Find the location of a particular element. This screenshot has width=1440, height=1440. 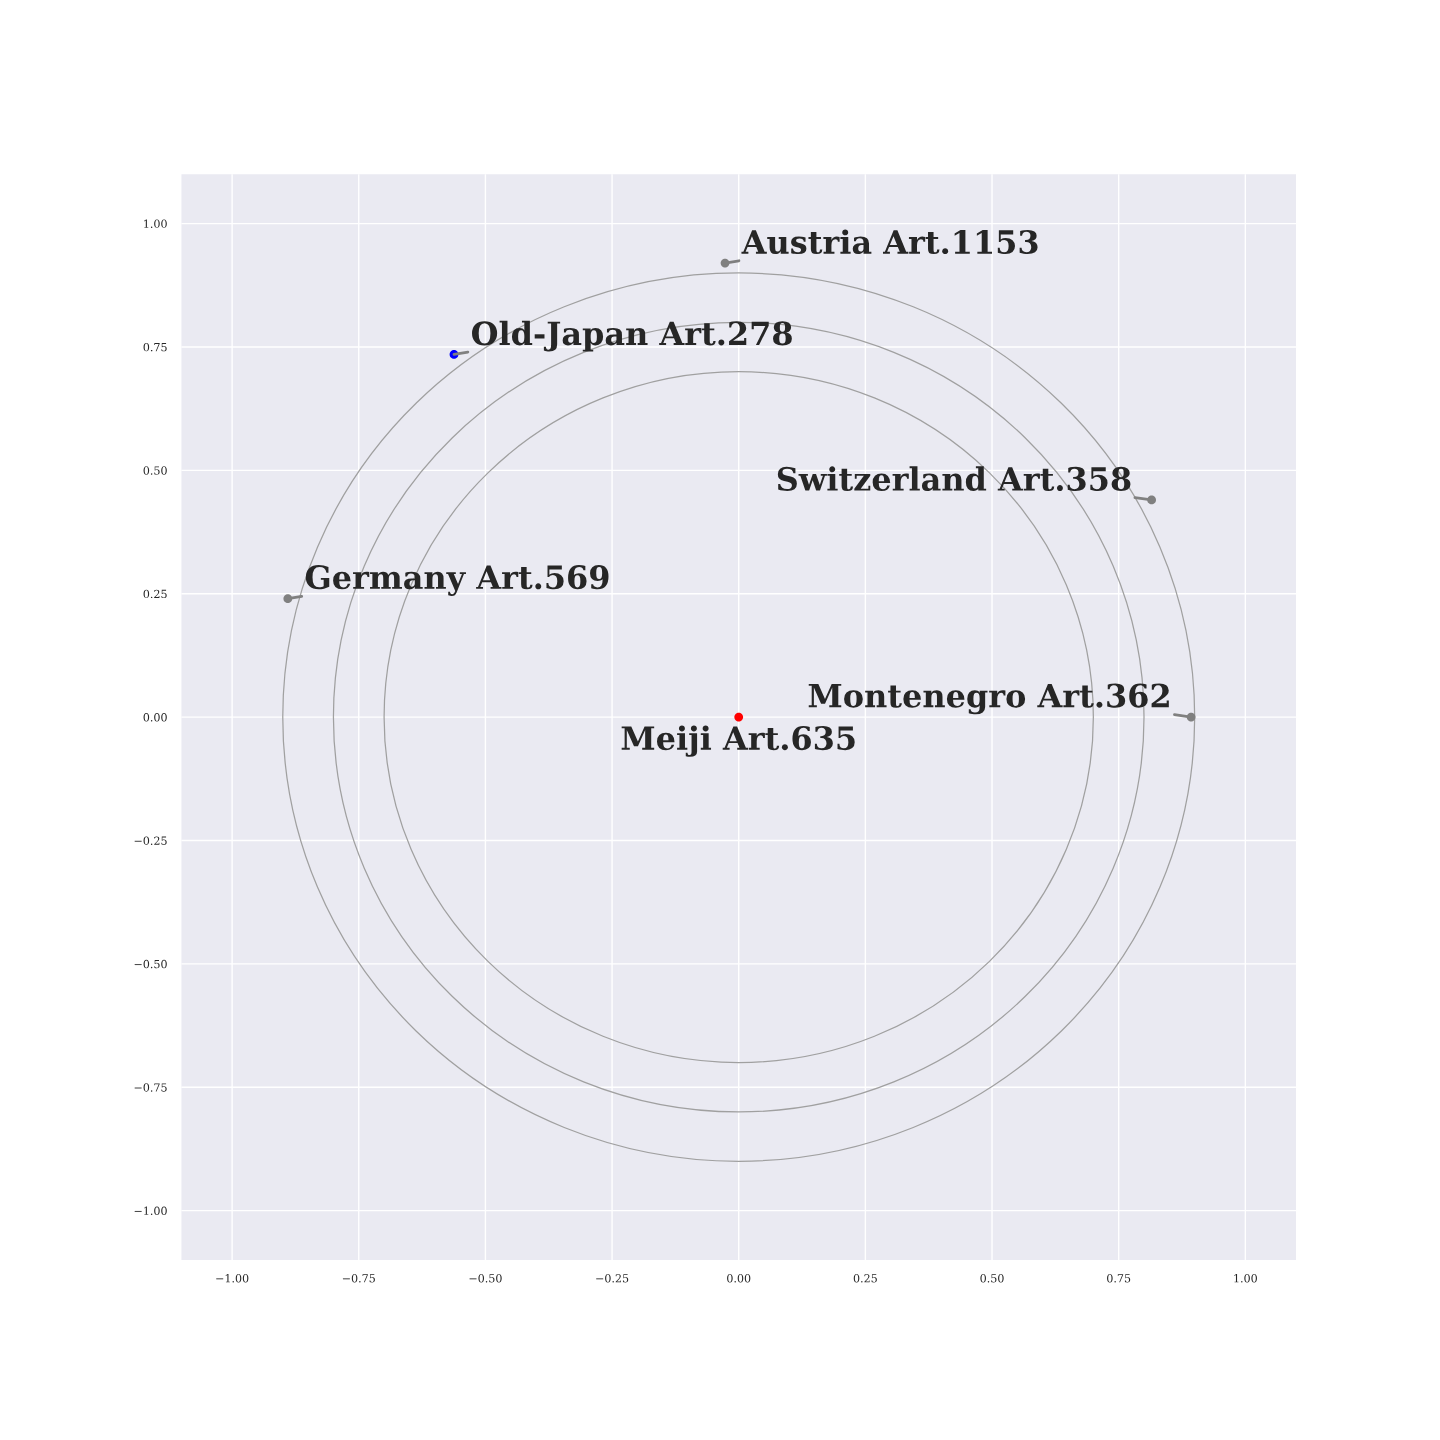

x-tick-label: 0.00 is located at coordinates (739, 1278).